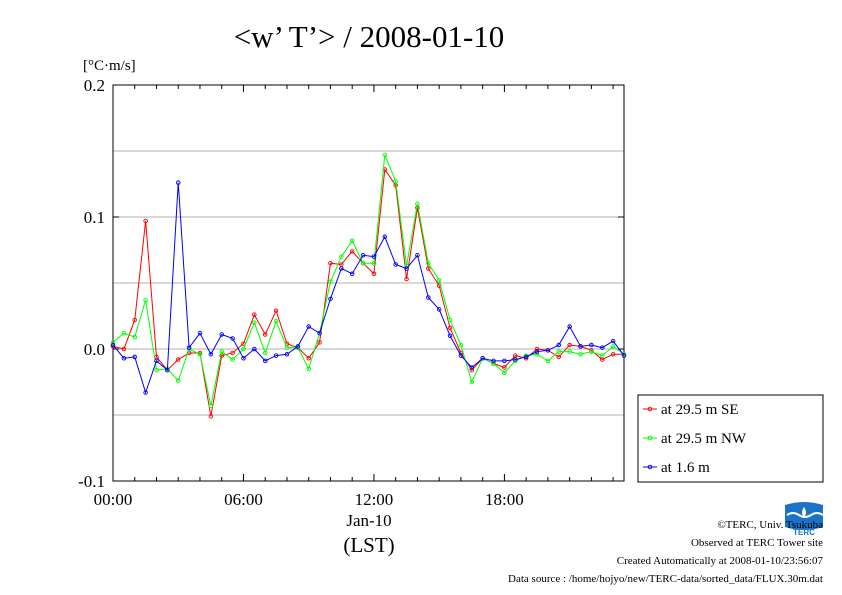 This screenshot has height=595, width=842. Describe the element at coordinates (94, 85) in the screenshot. I see `y-tick-label: 0.2` at that location.